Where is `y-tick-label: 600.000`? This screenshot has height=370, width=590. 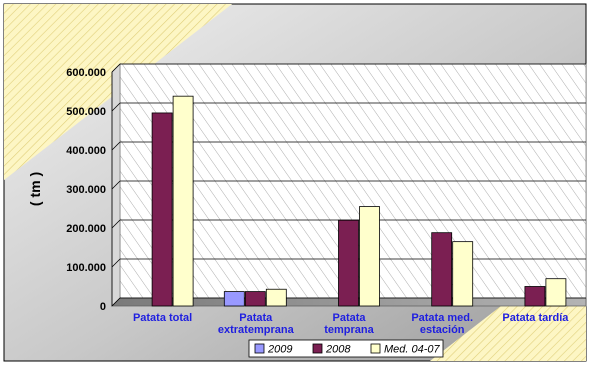 y-tick-label: 600.000 is located at coordinates (86, 73).